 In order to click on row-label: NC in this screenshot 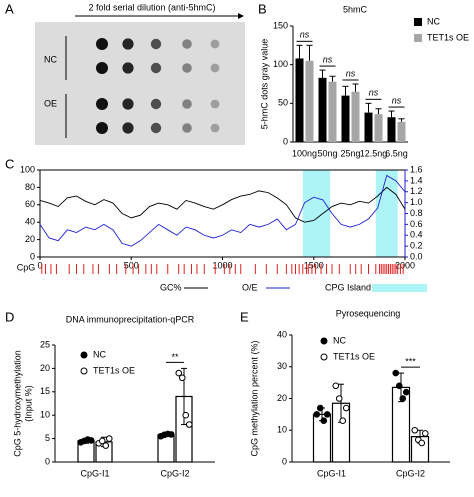, I will do `click(50, 59)`.